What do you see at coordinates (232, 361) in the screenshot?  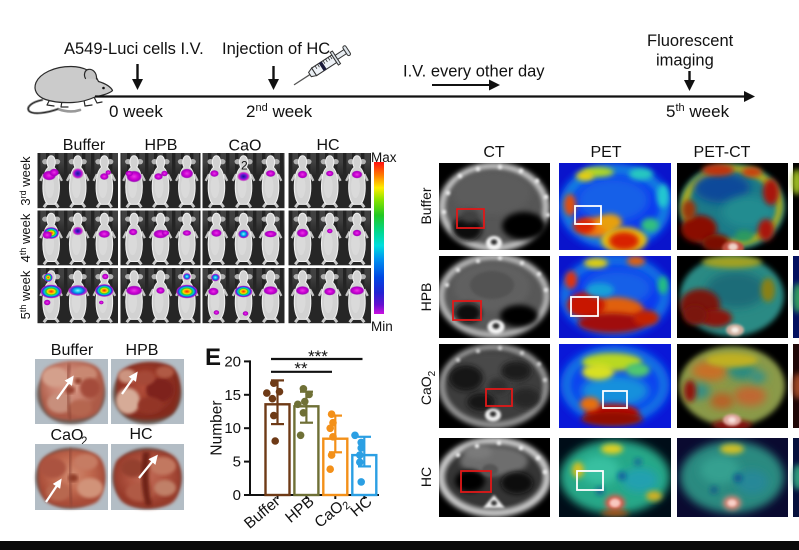 I see `svg-text: 20` at bounding box center [232, 361].